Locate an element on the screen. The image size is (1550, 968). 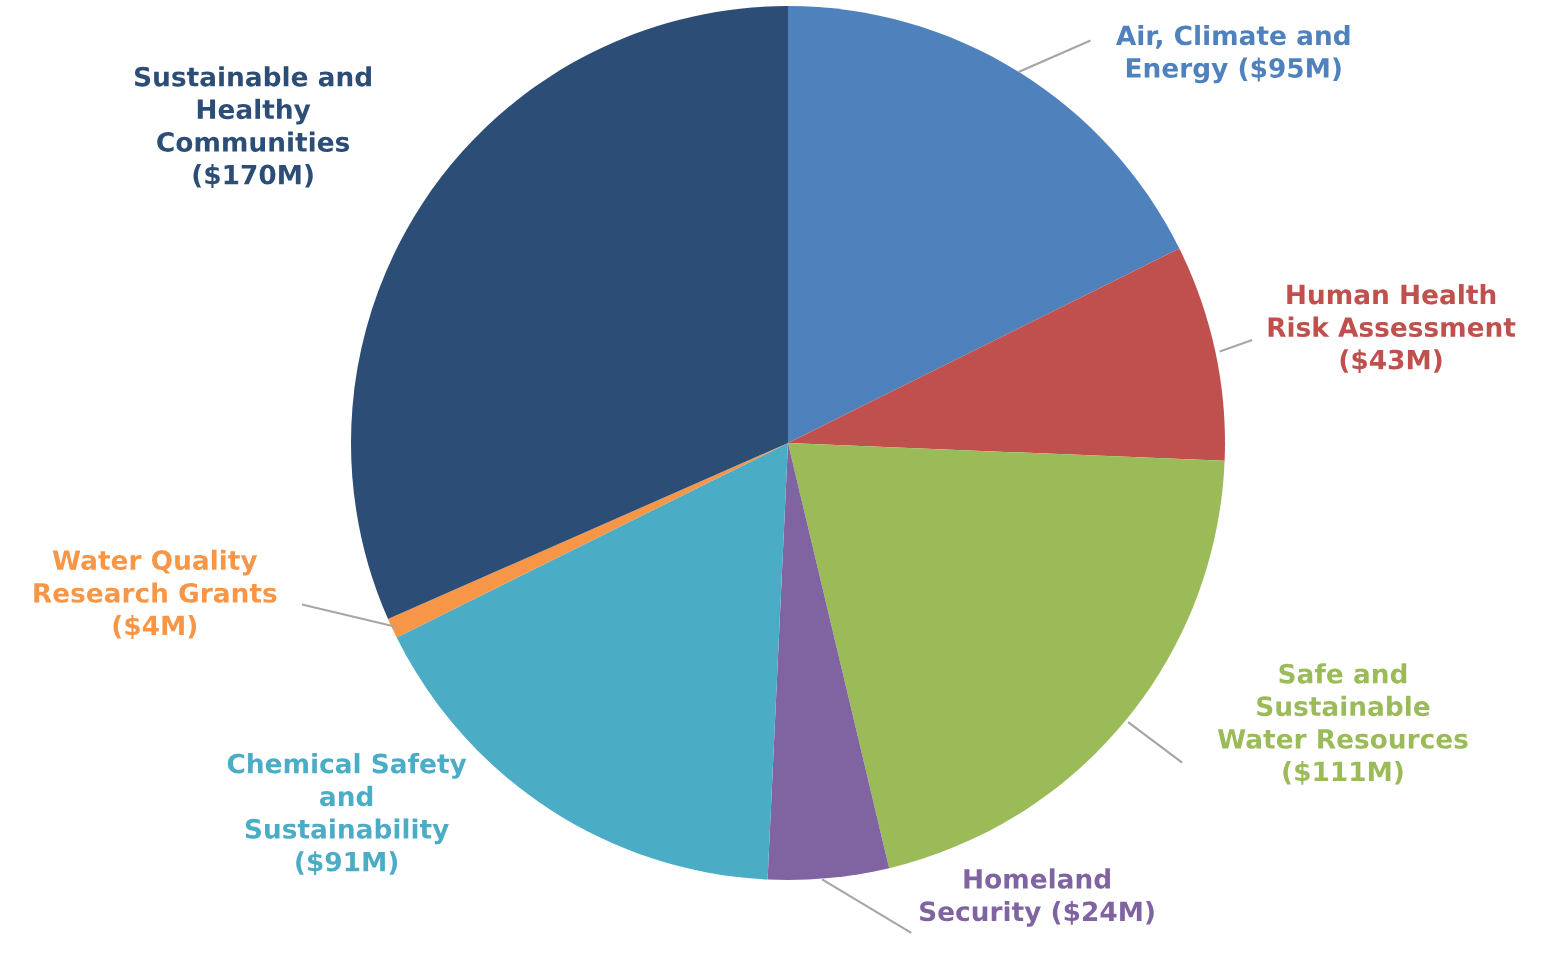
slice-label: Water Quality Research Grants ($4M) is located at coordinates (155, 594).